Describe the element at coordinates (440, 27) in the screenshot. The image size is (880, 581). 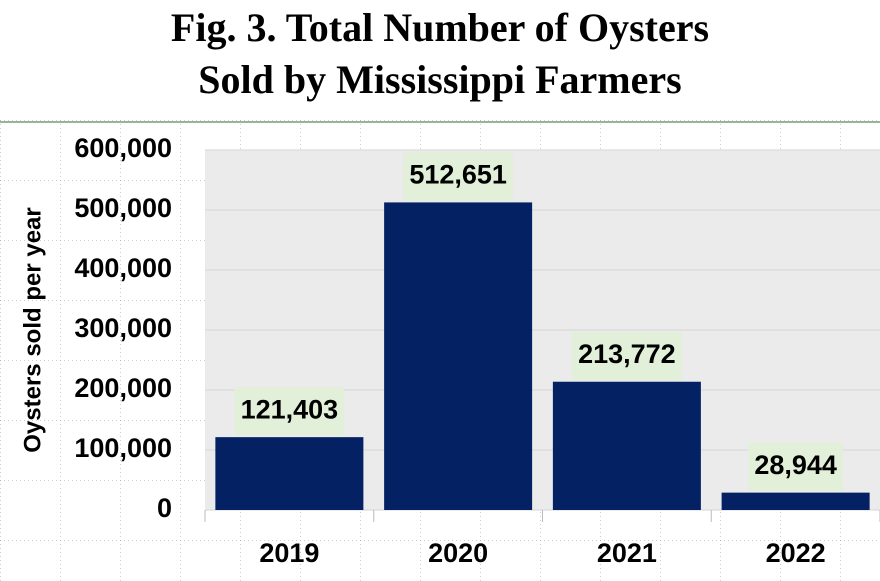
I see `chart-title: Fig. 3. Total Number of Oysters` at that location.